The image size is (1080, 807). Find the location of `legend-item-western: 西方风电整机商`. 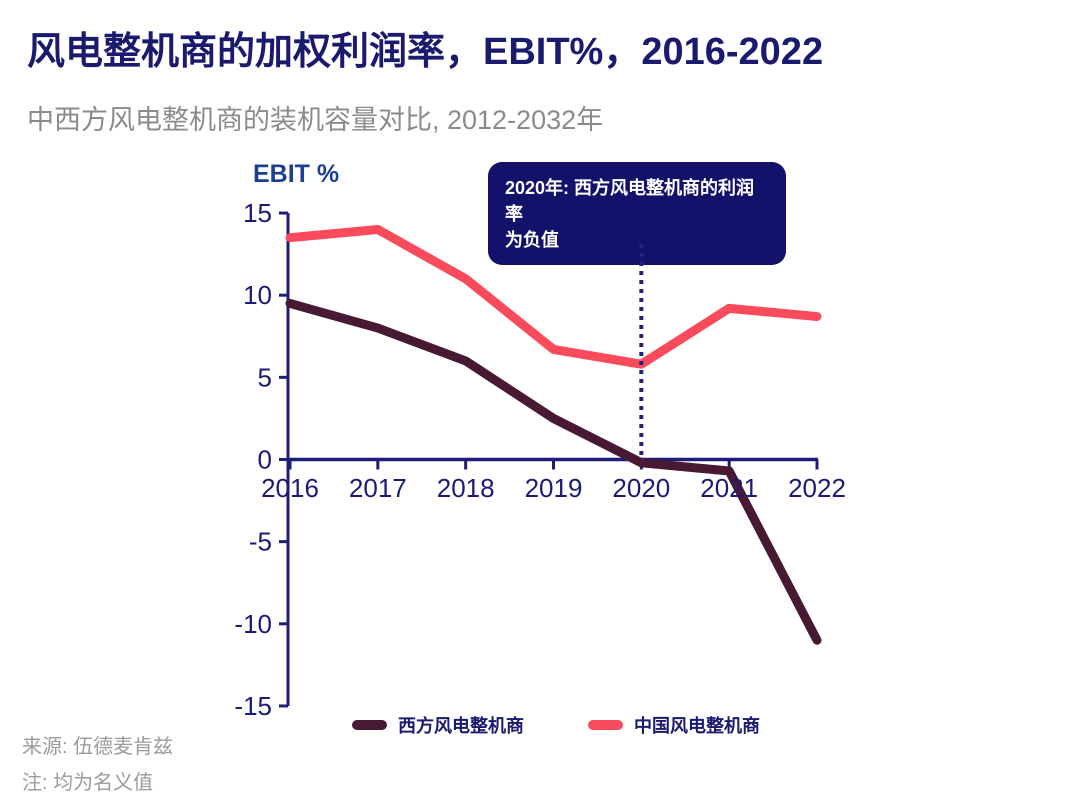

legend-item-western: 西方风电整机商 is located at coordinates (438, 725).